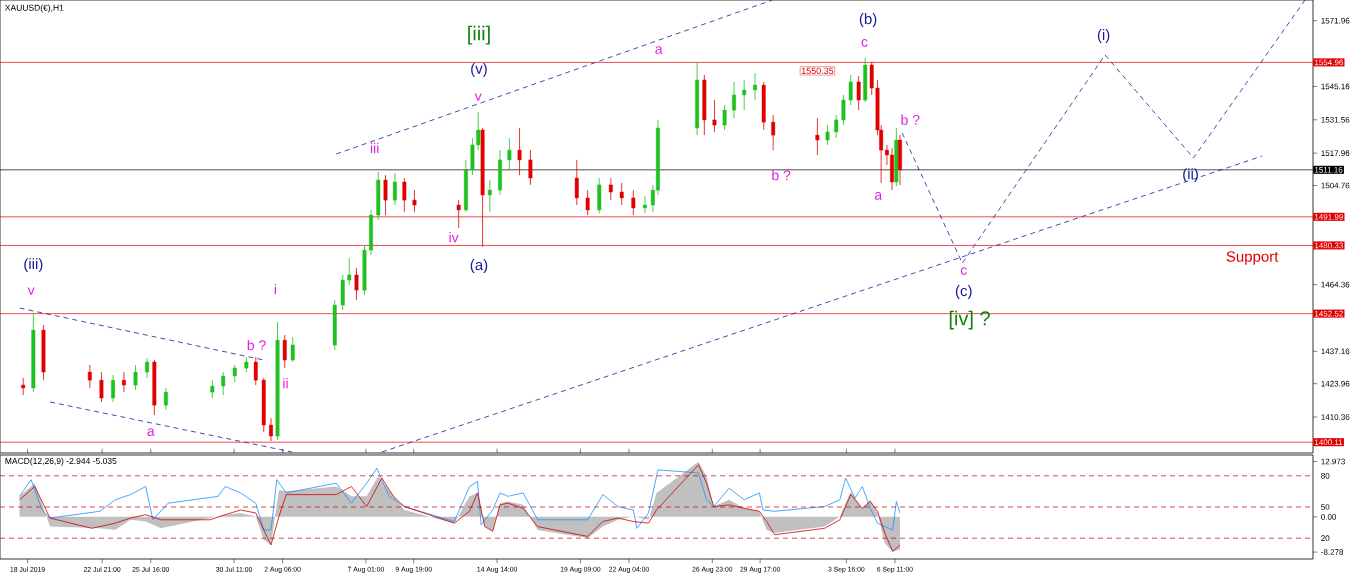 This screenshot has width=1361, height=579. Describe the element at coordinates (275, 289) in the screenshot. I see `annotation: i` at that location.